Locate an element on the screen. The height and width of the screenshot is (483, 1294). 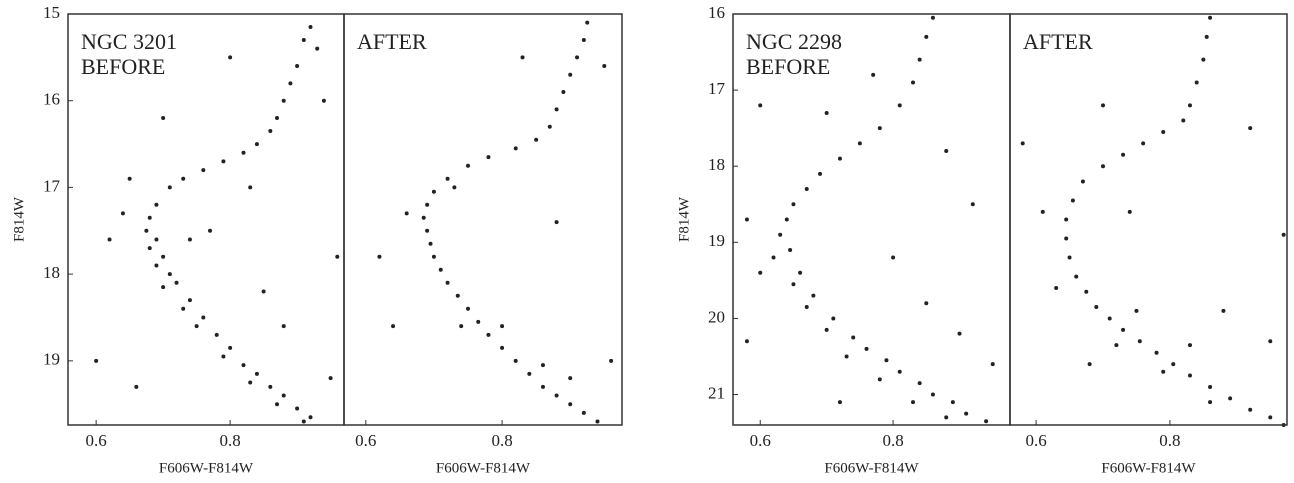
annotation: NGC 2298 is located at coordinates (794, 41).